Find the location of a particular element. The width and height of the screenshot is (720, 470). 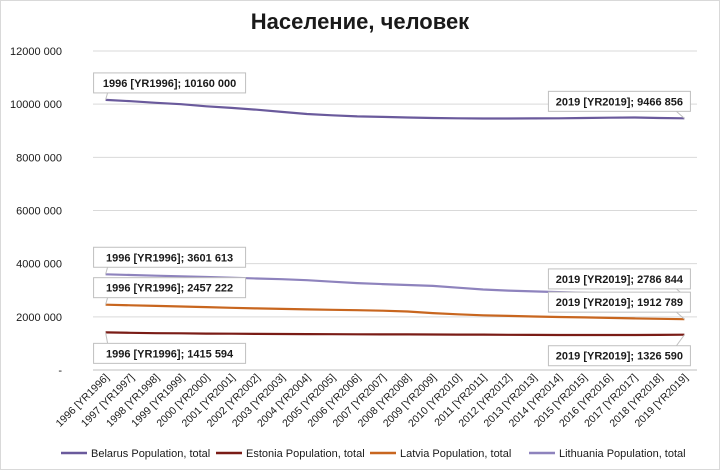

data-label: 2019 [YR2019]; 1912 789 is located at coordinates (619, 305).